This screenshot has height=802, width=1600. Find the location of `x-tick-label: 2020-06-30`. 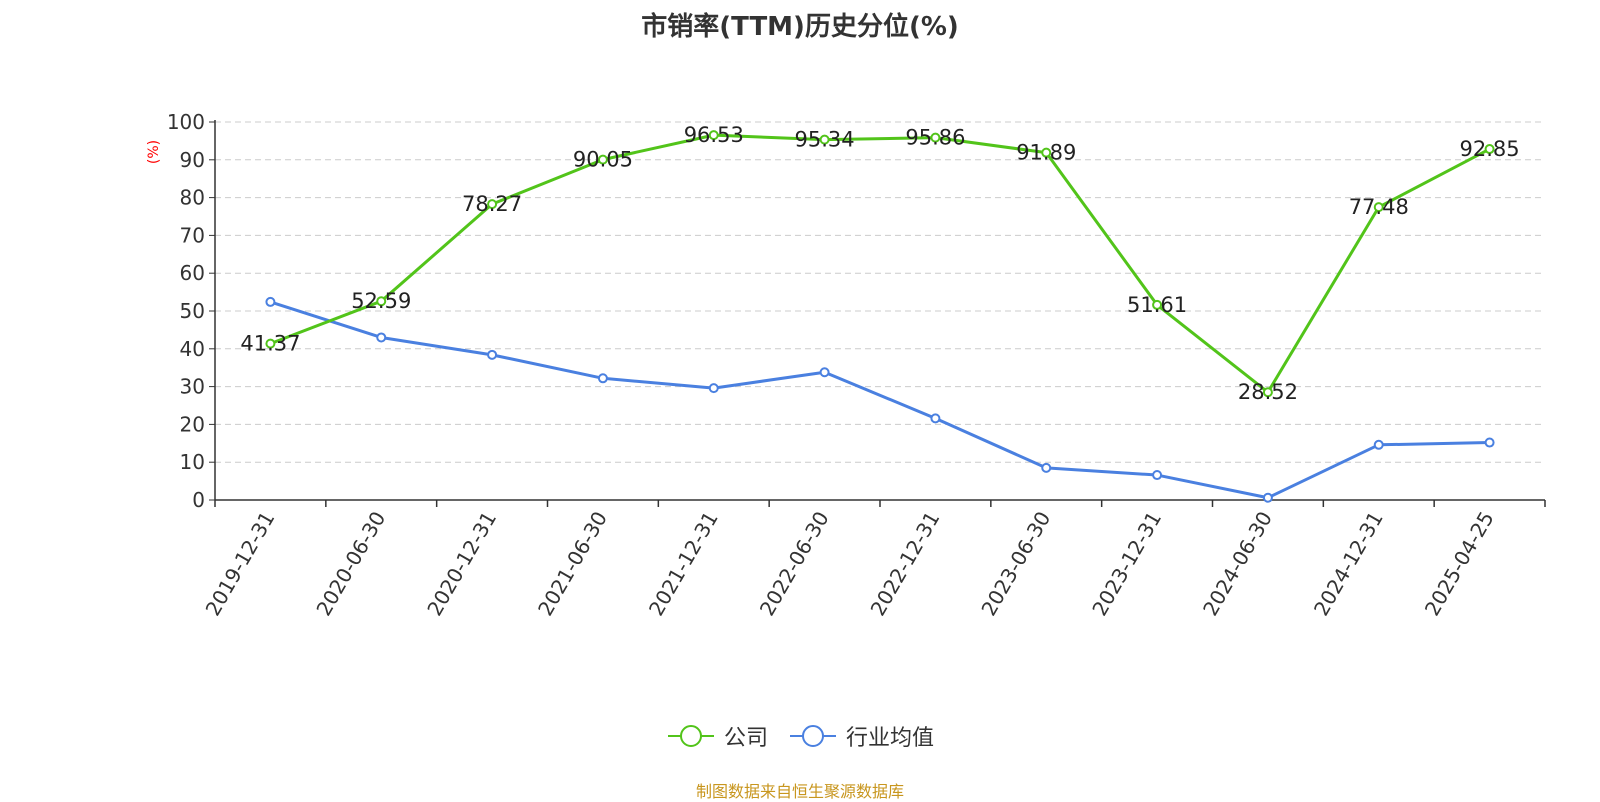

x-tick-label: 2020-06-30 is located at coordinates (350, 563).